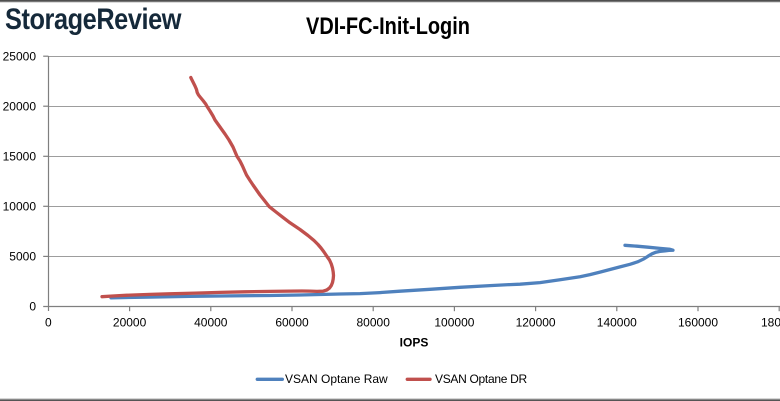  What do you see at coordinates (20, 56) in the screenshot?
I see `svg-text: 25000` at bounding box center [20, 56].